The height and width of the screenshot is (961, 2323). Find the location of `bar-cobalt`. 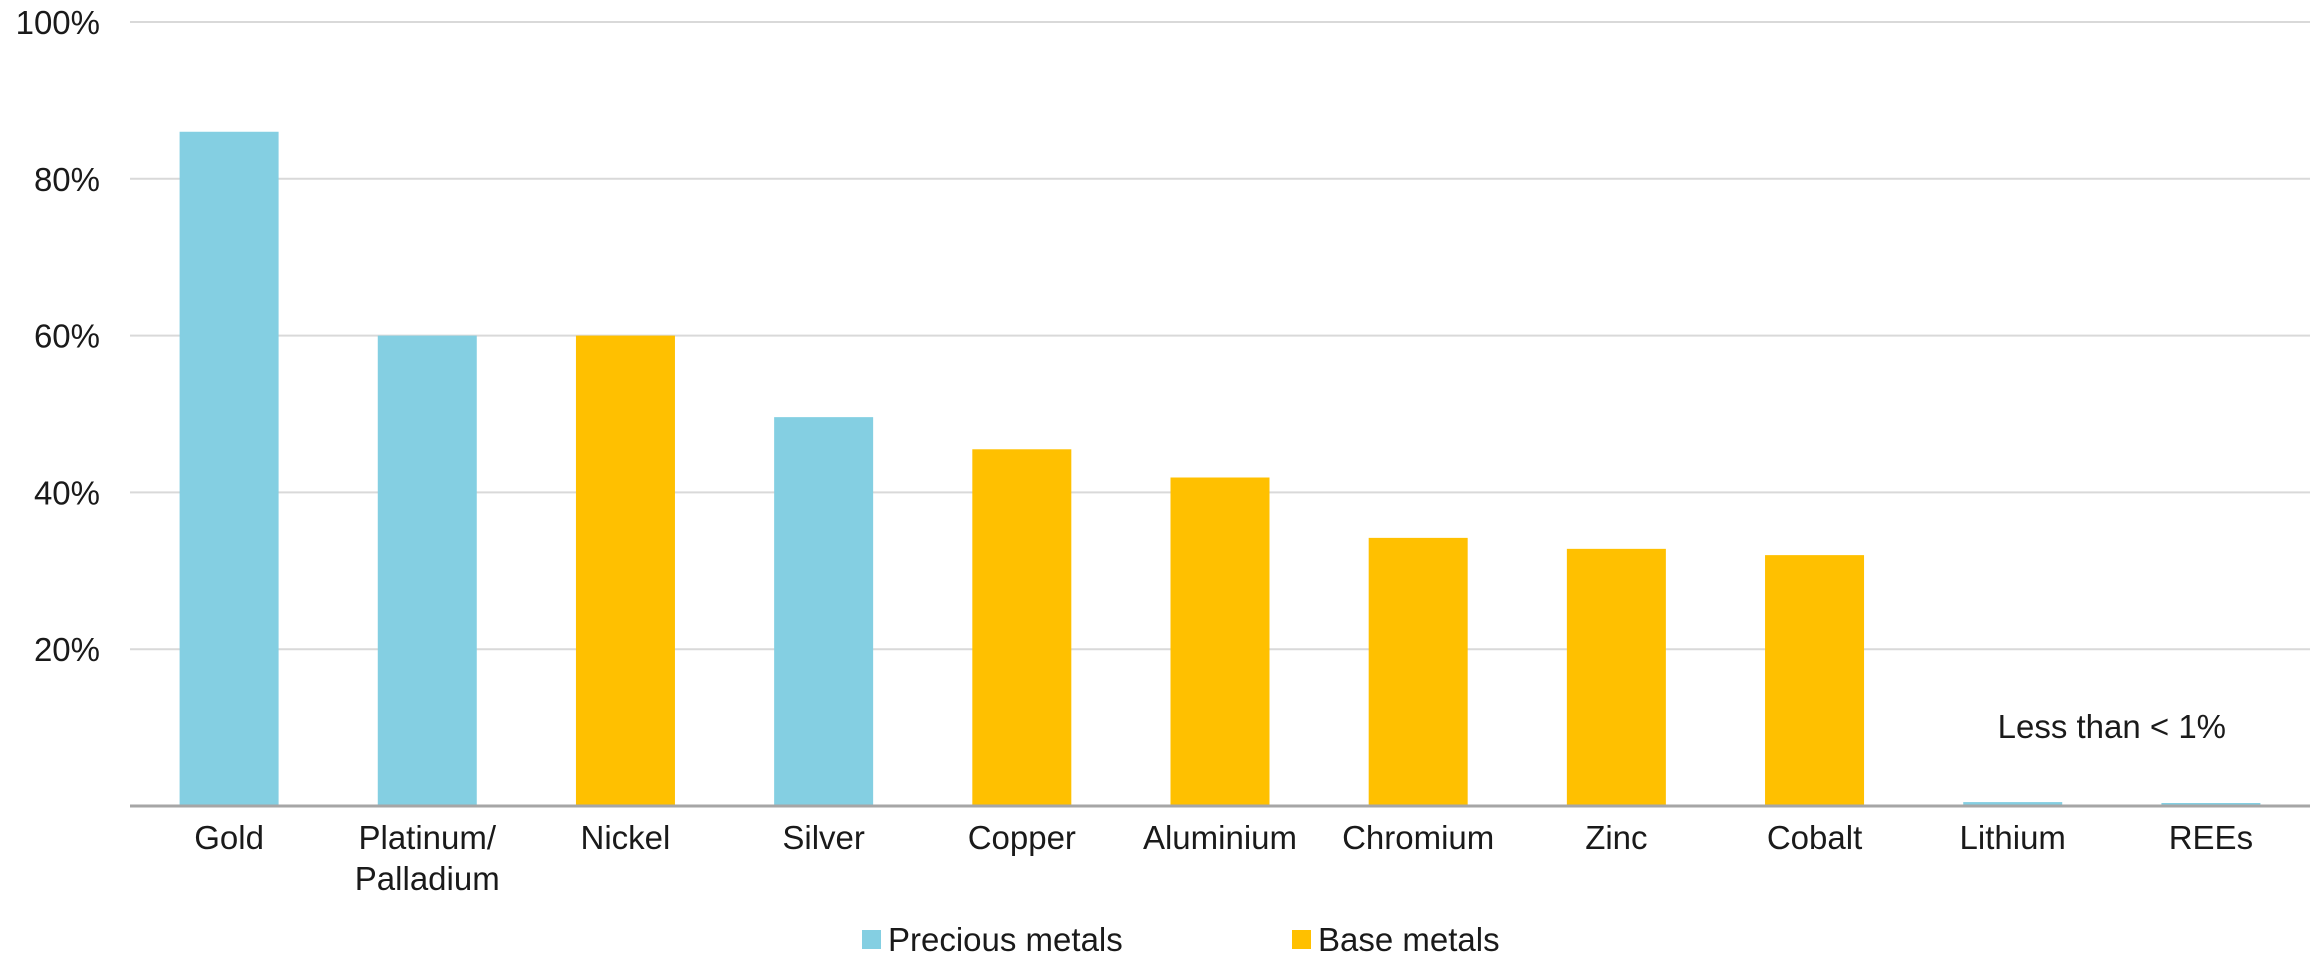

bar-cobalt is located at coordinates (1815, 680).